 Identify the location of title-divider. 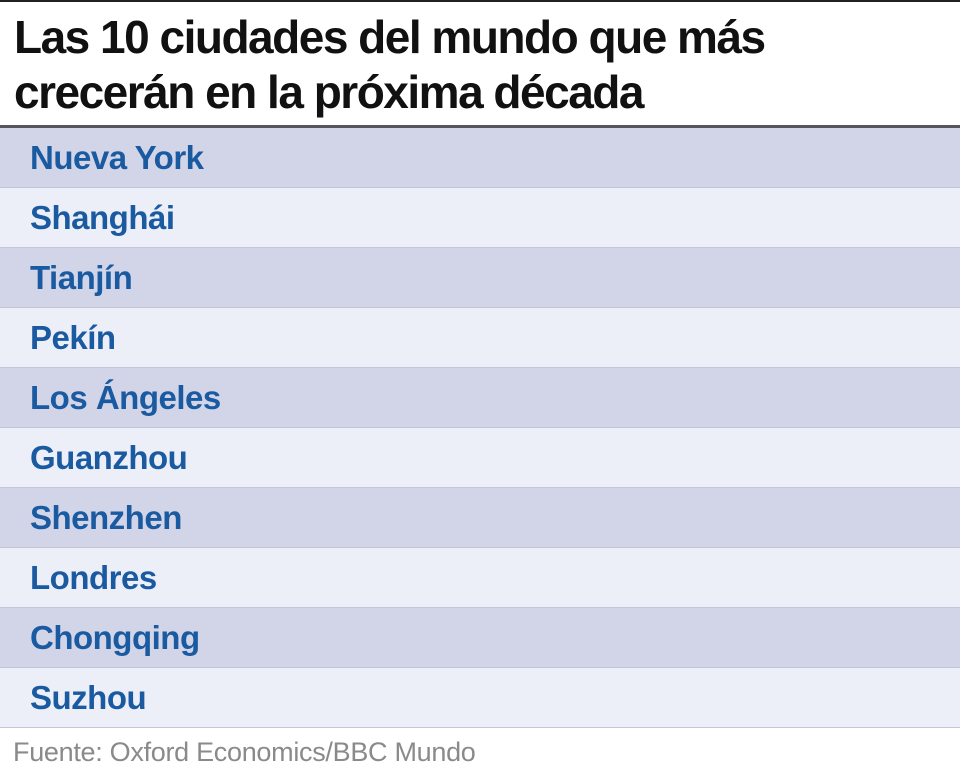
(480, 126).